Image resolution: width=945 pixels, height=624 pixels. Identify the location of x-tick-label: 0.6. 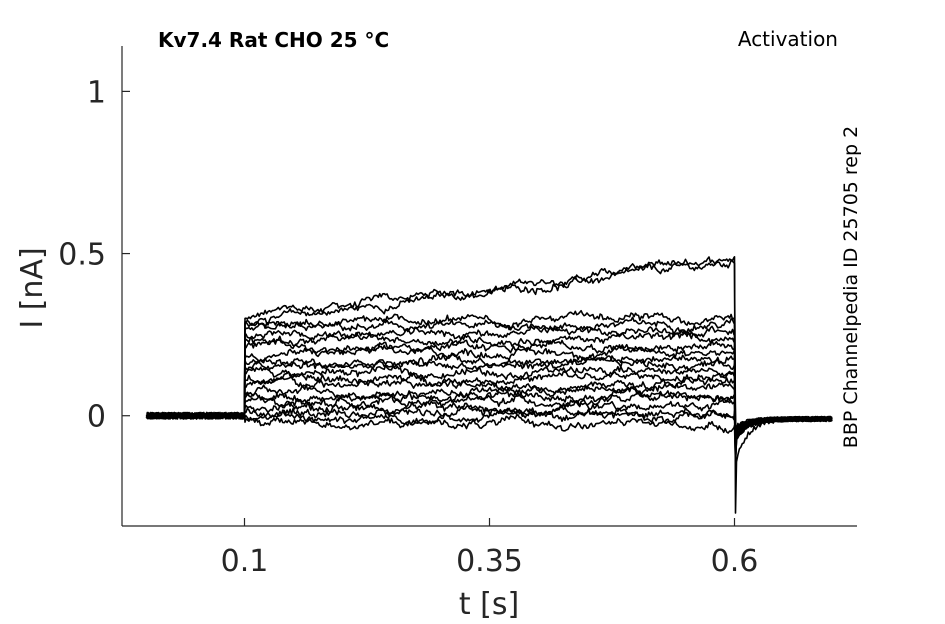
(735, 561).